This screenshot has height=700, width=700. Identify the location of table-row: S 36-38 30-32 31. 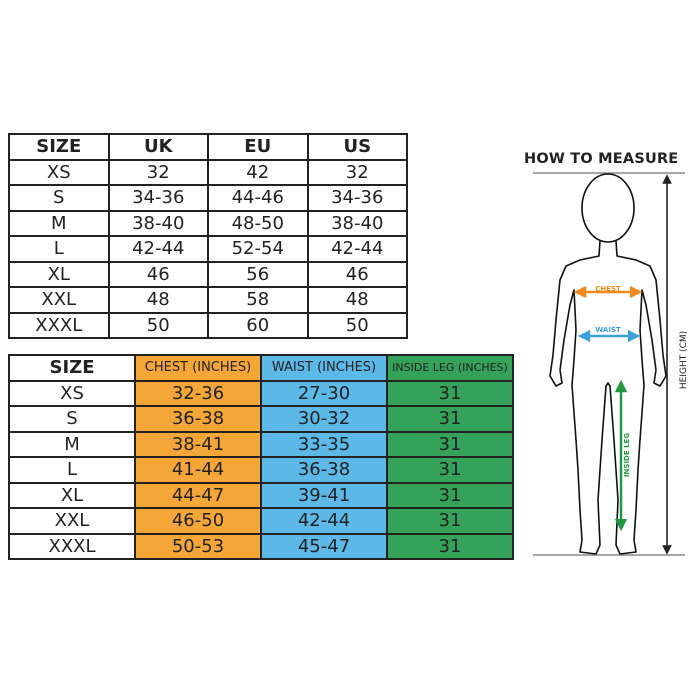
(261, 419).